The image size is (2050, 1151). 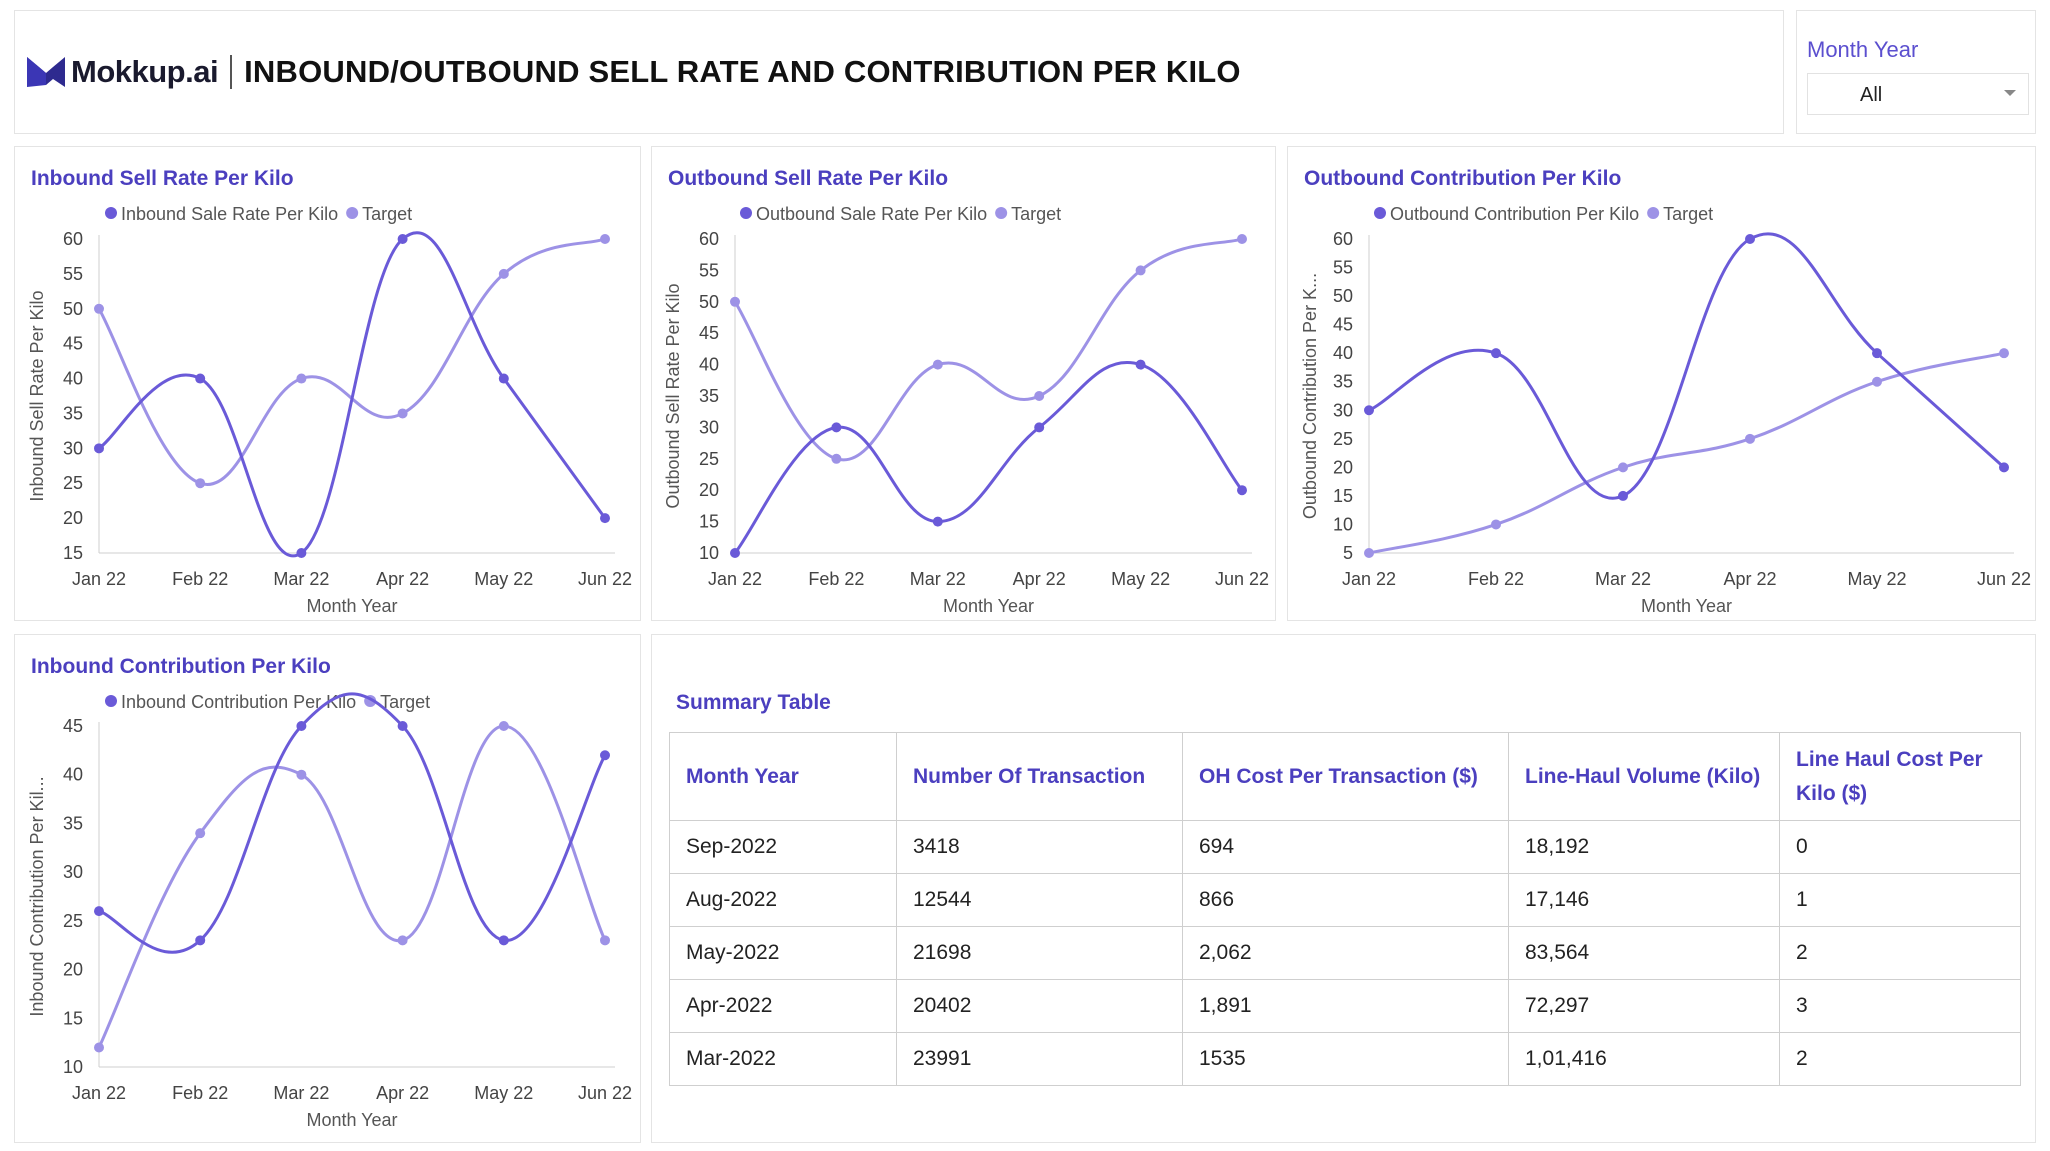 I want to click on month-year-dropdown: All, so click(x=1918, y=94).